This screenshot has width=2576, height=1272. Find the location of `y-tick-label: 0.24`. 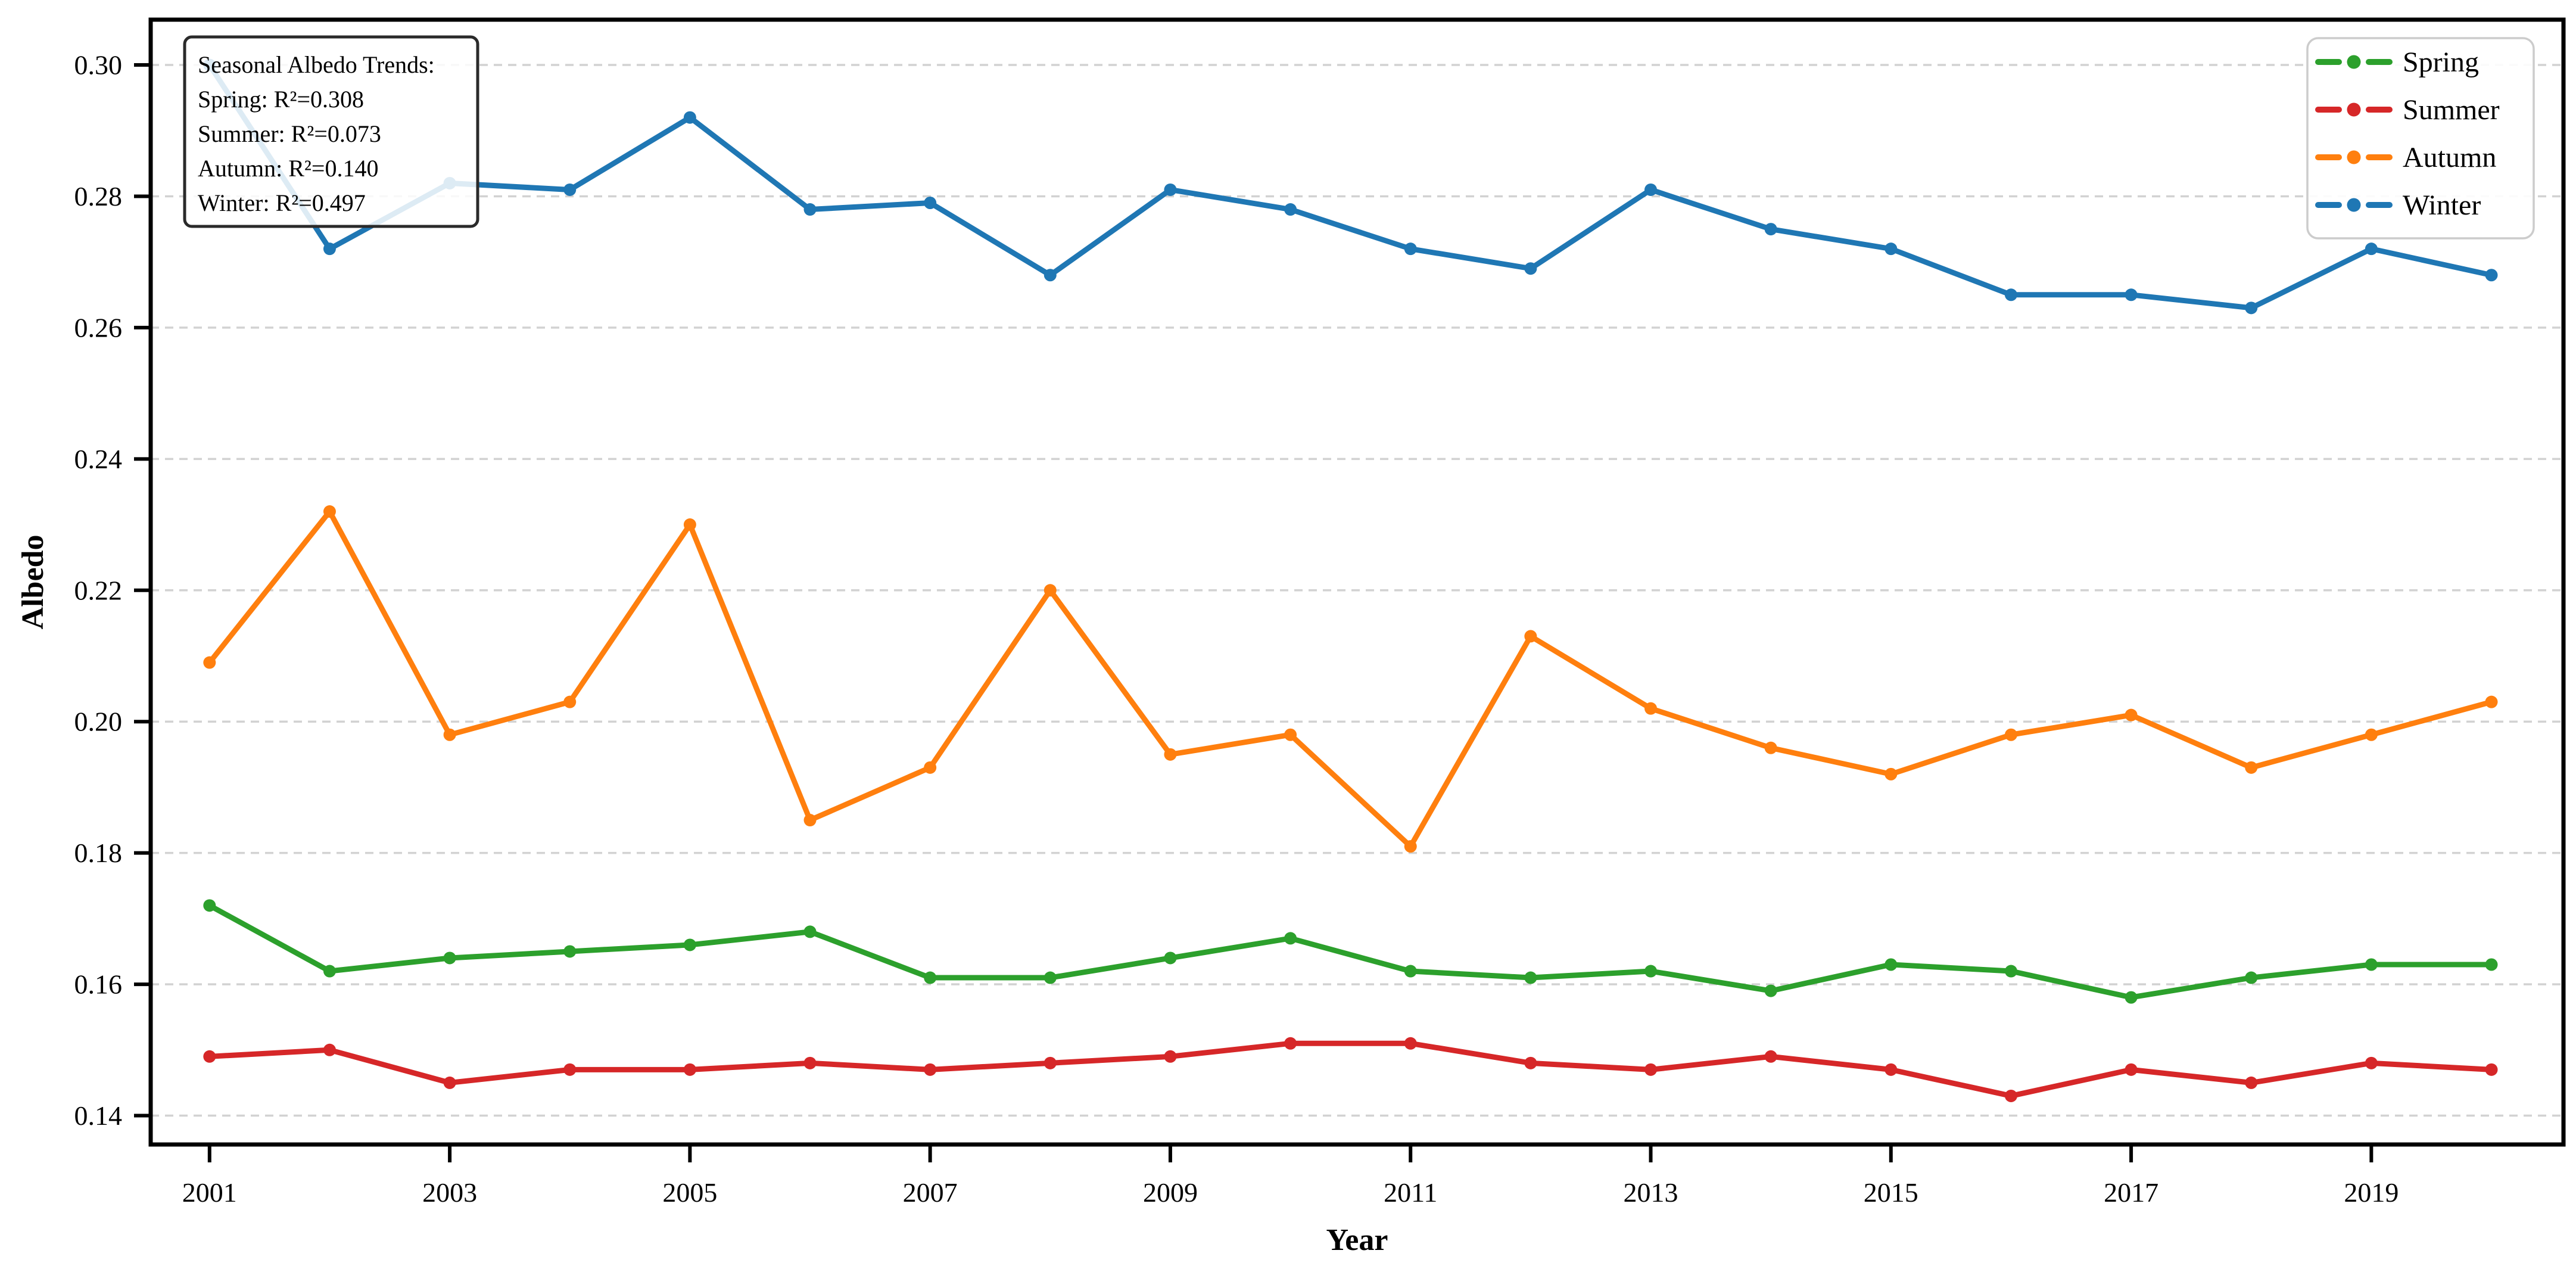

y-tick-label: 0.24 is located at coordinates (98, 459).